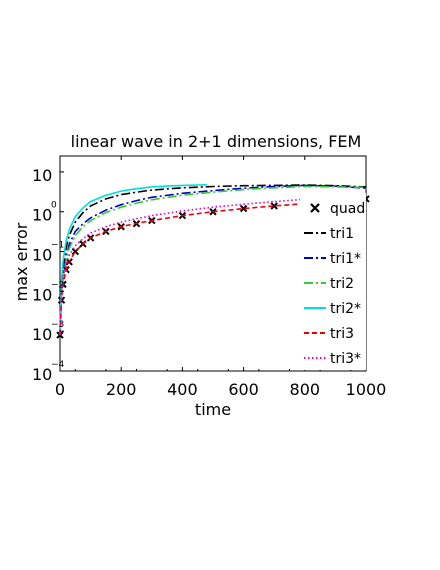 This screenshot has height=570, width=440. Describe the element at coordinates (329, 334) in the screenshot. I see `legend-item-tri3: tri3` at that location.